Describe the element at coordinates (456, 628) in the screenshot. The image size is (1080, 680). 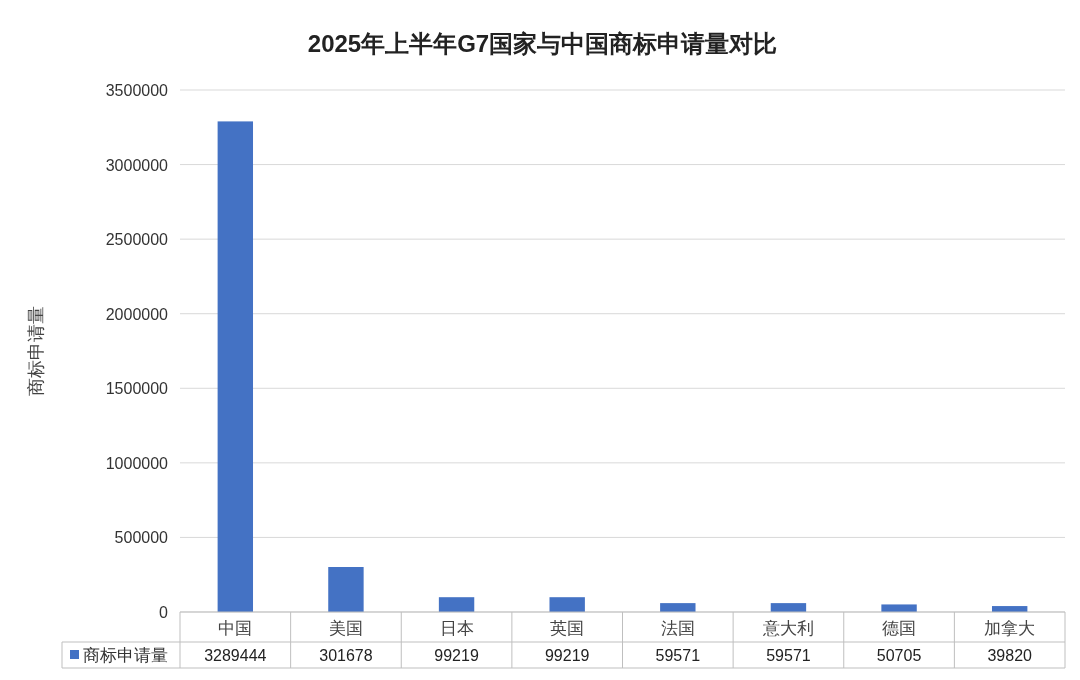
I see `x-tick-label: 日本` at that location.